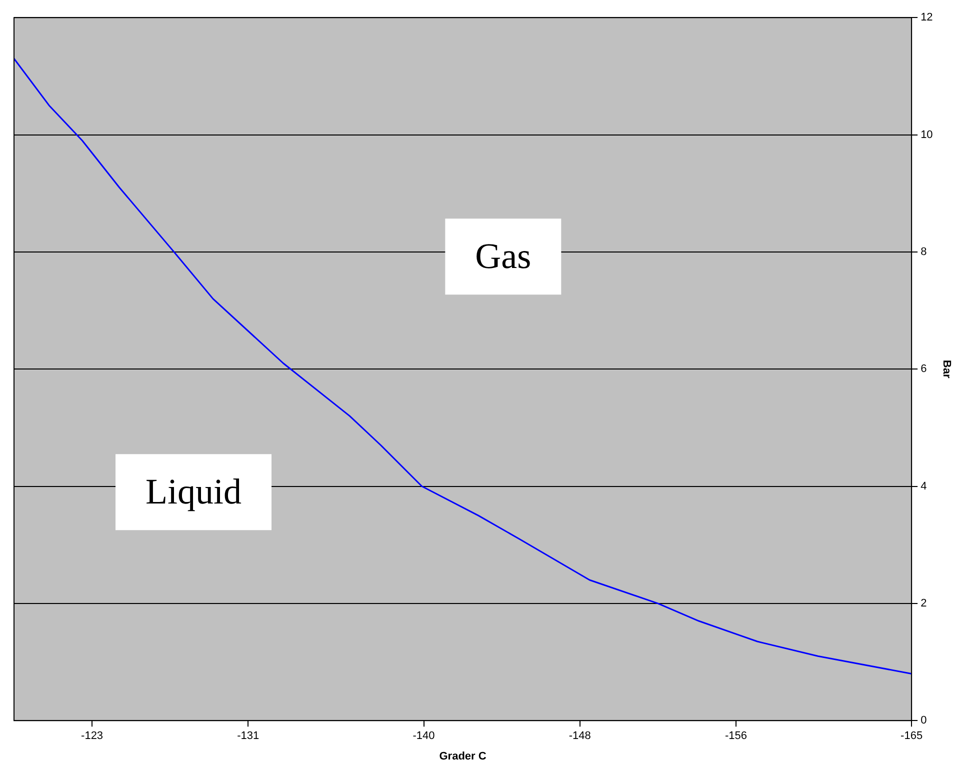 This screenshot has height=779, width=969. What do you see at coordinates (946, 369) in the screenshot?
I see `y-axis-title: Bar` at bounding box center [946, 369].